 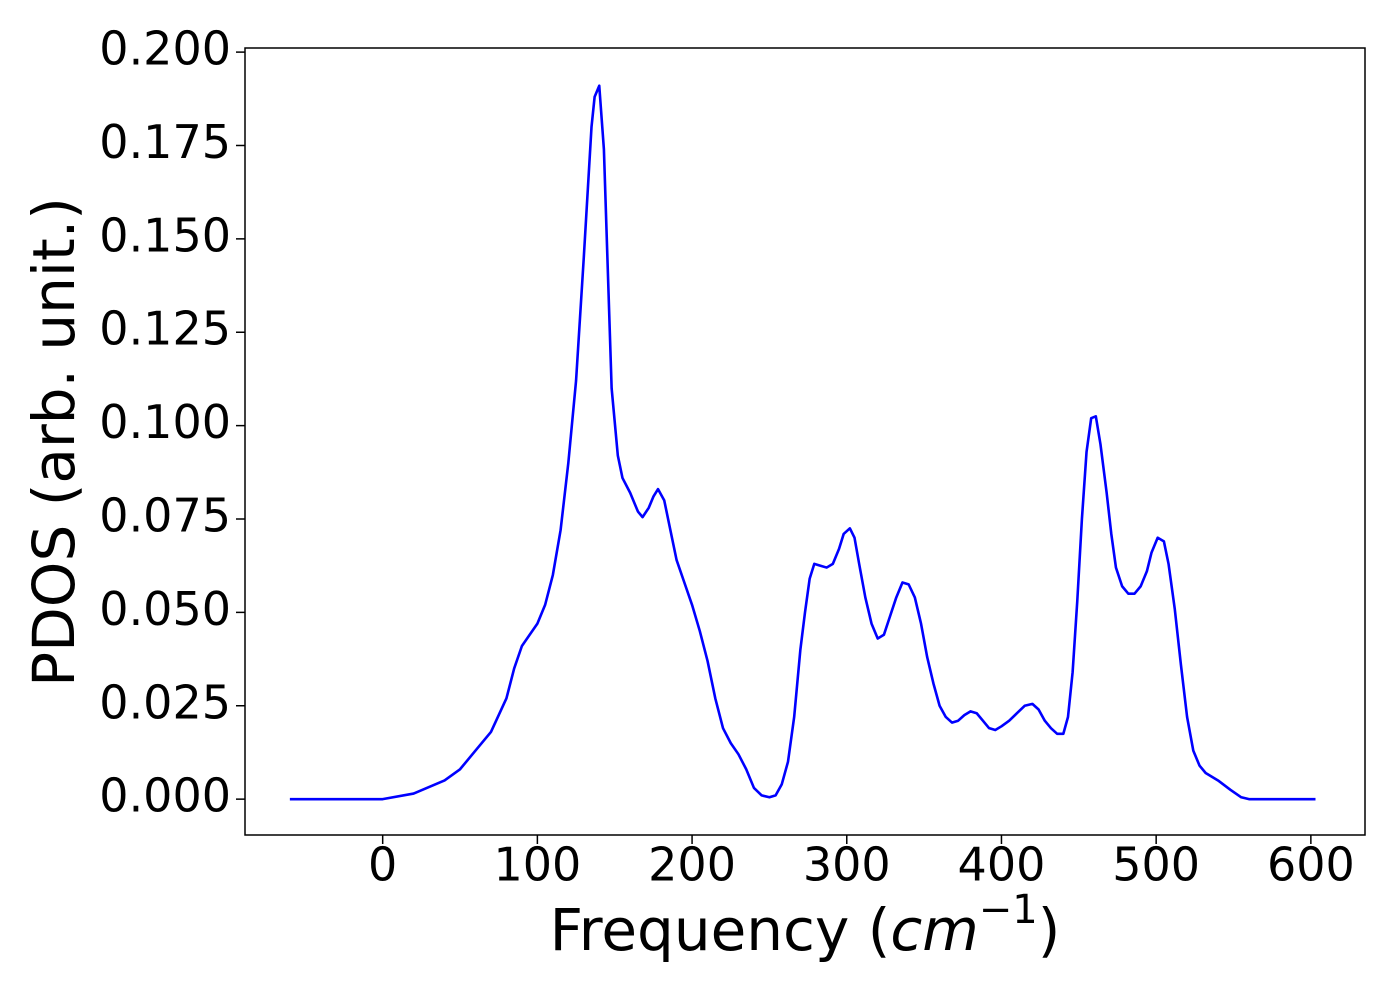 I want to click on y-tick-label: 0.100, so click(x=165, y=422).